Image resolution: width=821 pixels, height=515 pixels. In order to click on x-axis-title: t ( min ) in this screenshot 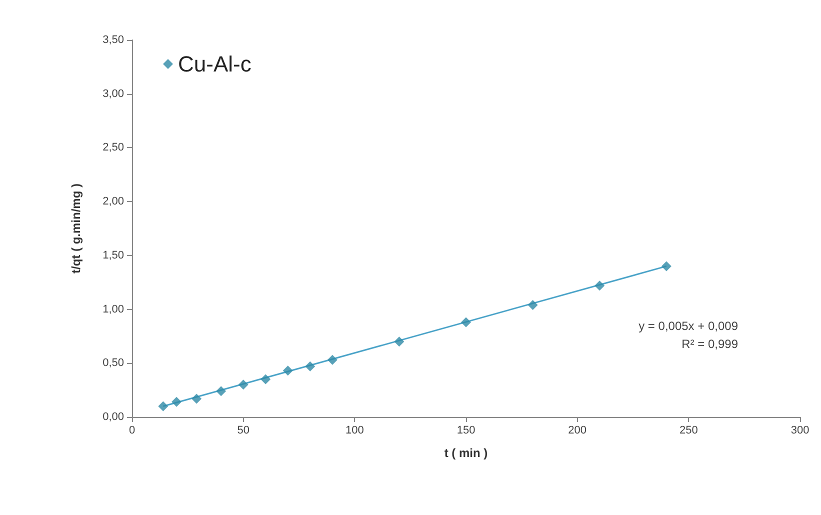, I will do `click(466, 453)`.